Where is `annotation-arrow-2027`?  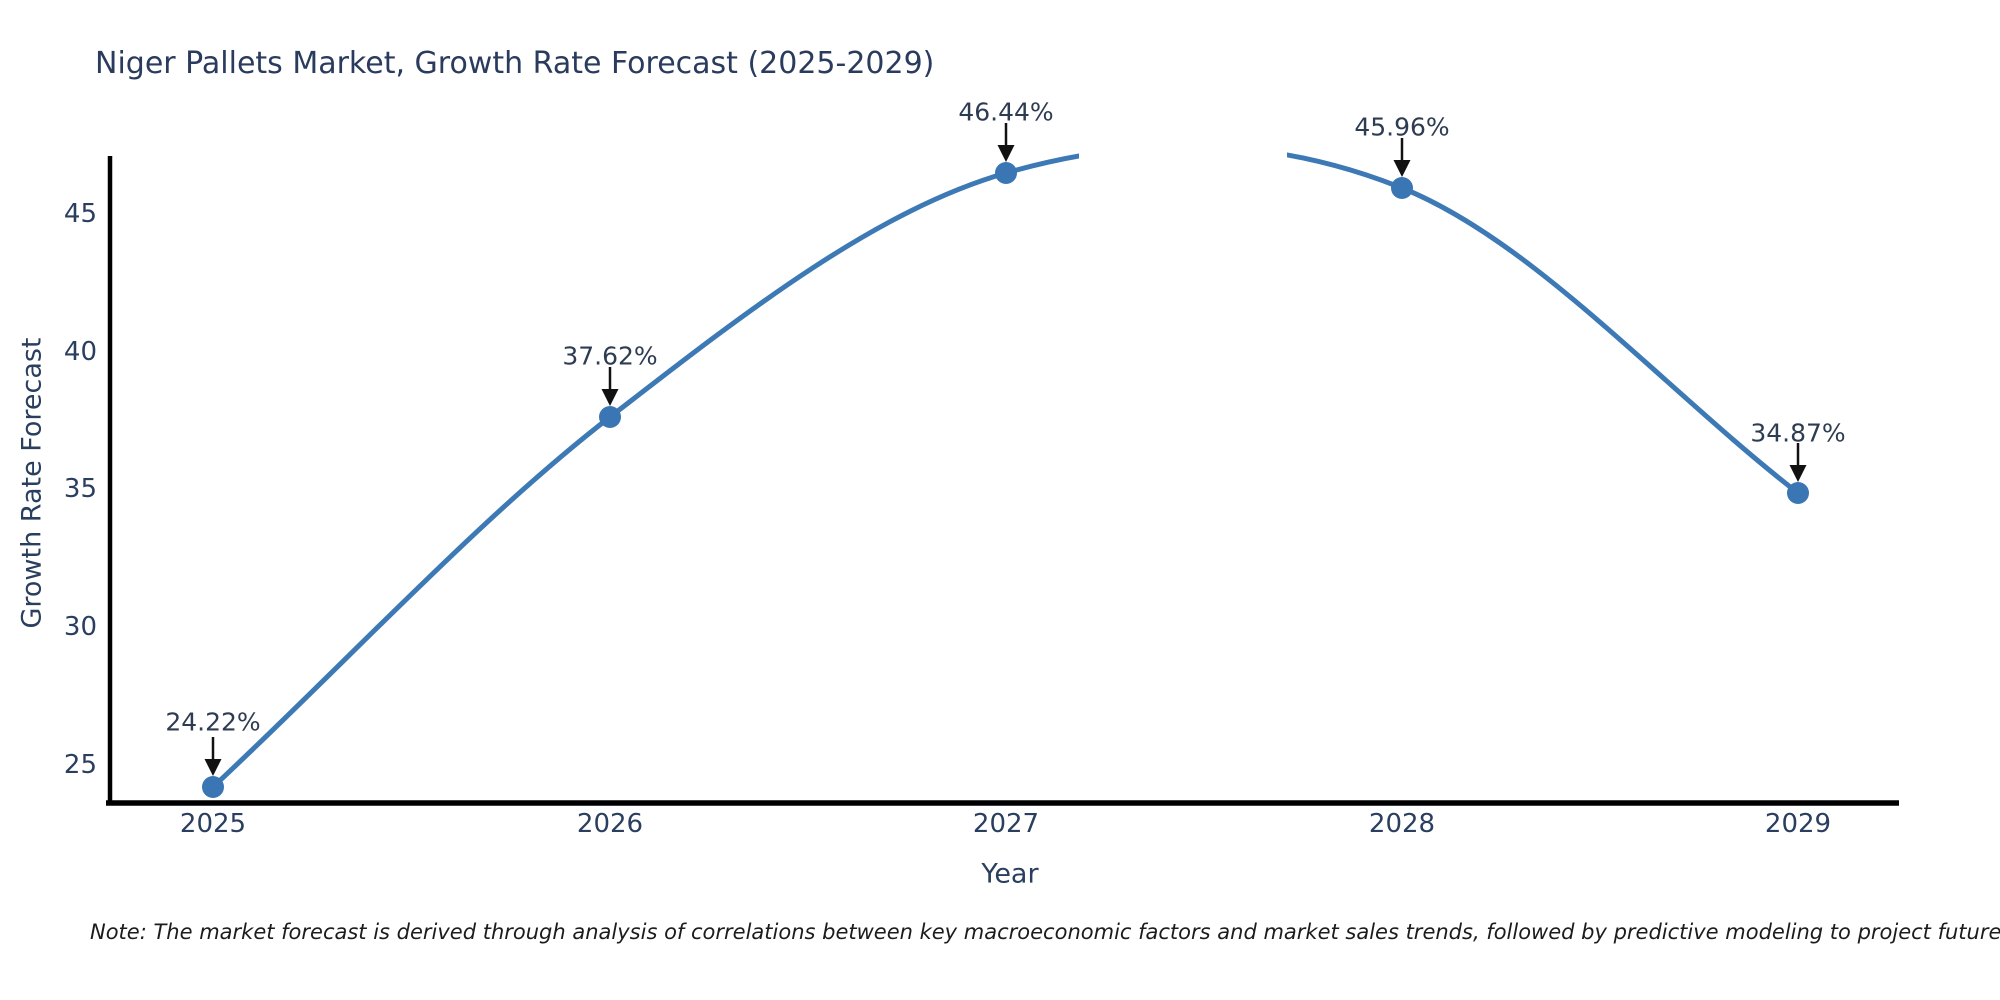
annotation-arrow-2027 is located at coordinates (1006, 142).